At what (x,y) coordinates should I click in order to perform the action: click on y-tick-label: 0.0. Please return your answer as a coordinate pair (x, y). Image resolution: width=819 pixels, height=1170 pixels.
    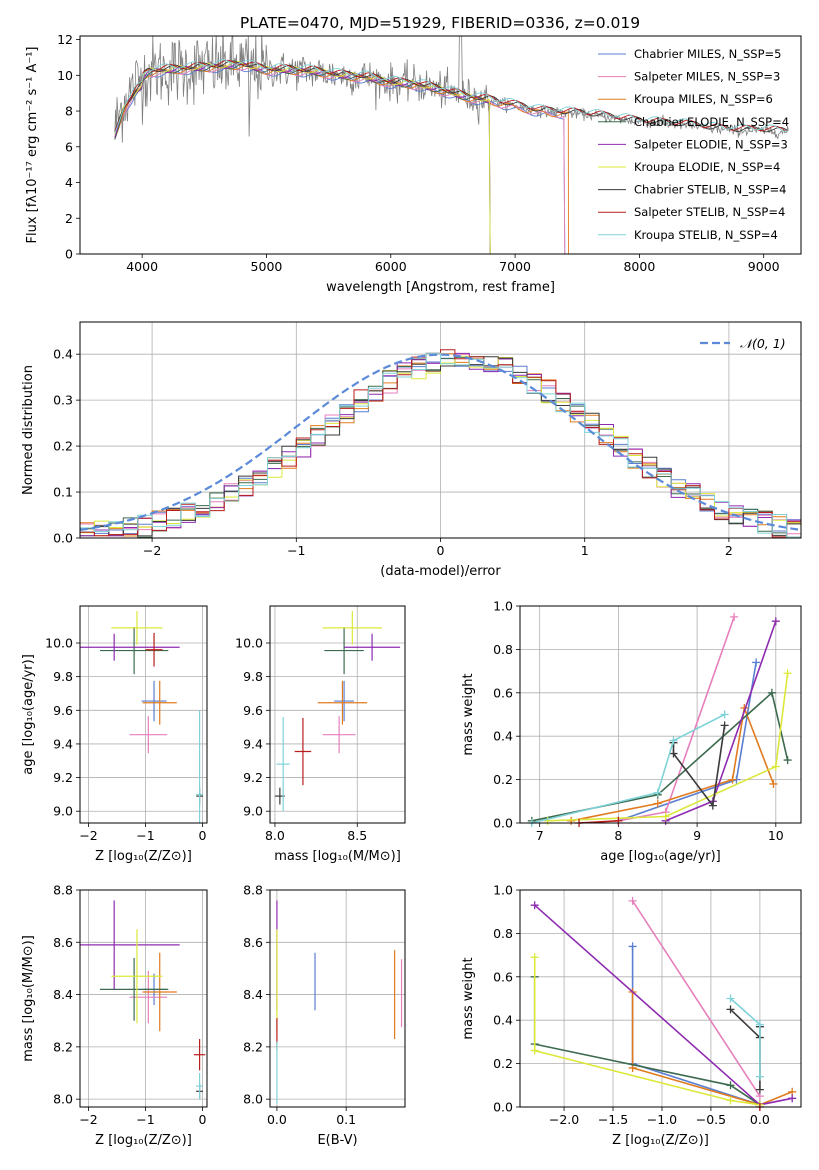
    Looking at the image, I should click on (503, 1107).